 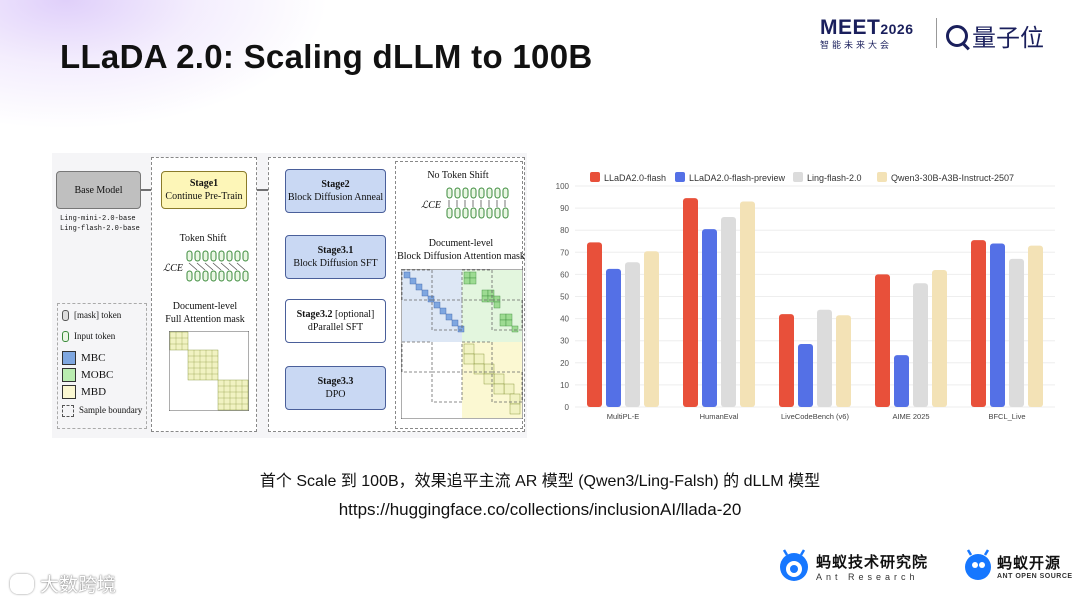 What do you see at coordinates (564, 319) in the screenshot?
I see `y-tick-label: 40` at bounding box center [564, 319].